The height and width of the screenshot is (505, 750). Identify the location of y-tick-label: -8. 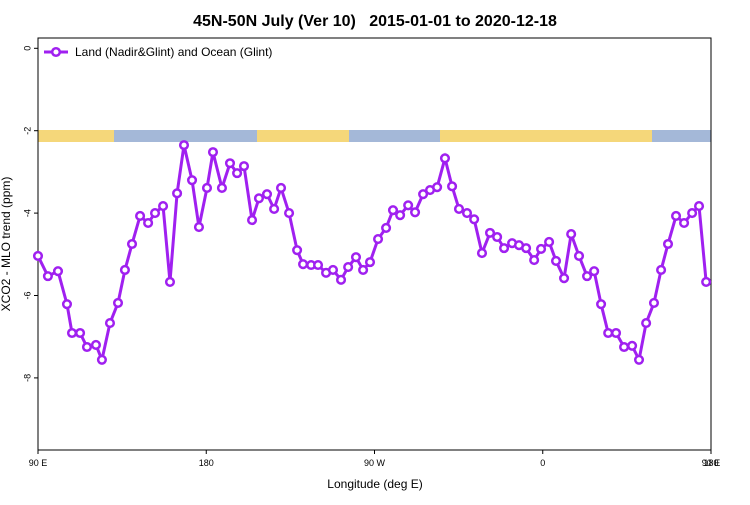
(27, 378).